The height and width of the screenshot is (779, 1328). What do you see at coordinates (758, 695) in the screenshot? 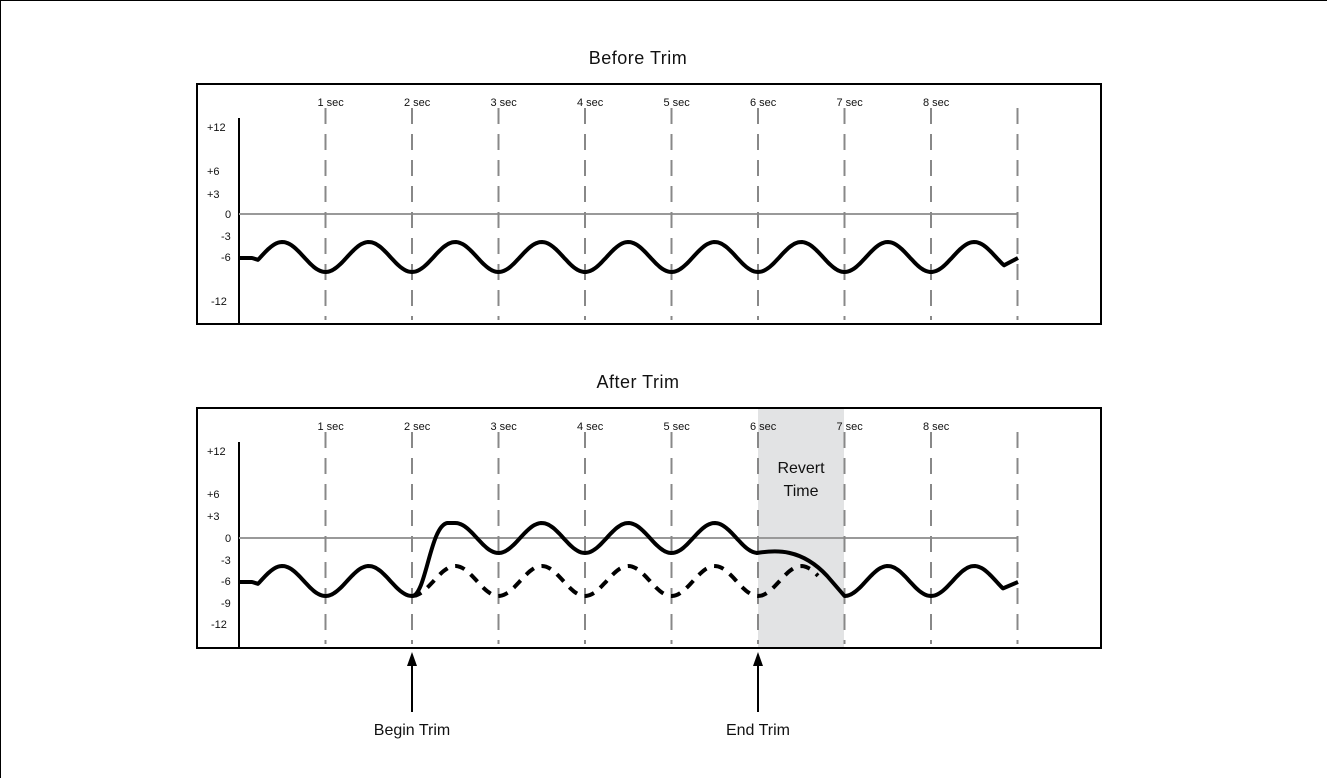
I see `end-trim-annotation: End Trim` at bounding box center [758, 695].